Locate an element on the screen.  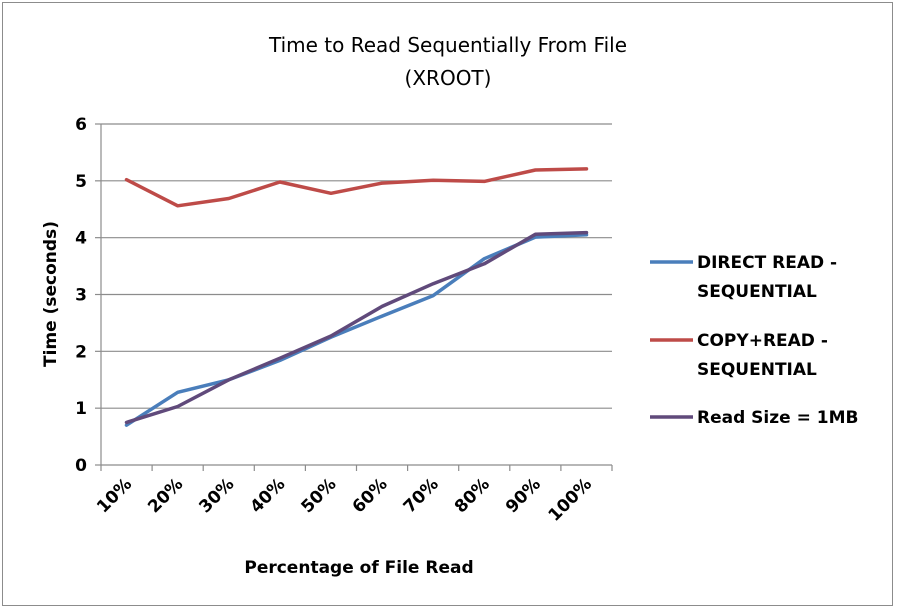
y-tick-label: 4 is located at coordinates (81, 239).